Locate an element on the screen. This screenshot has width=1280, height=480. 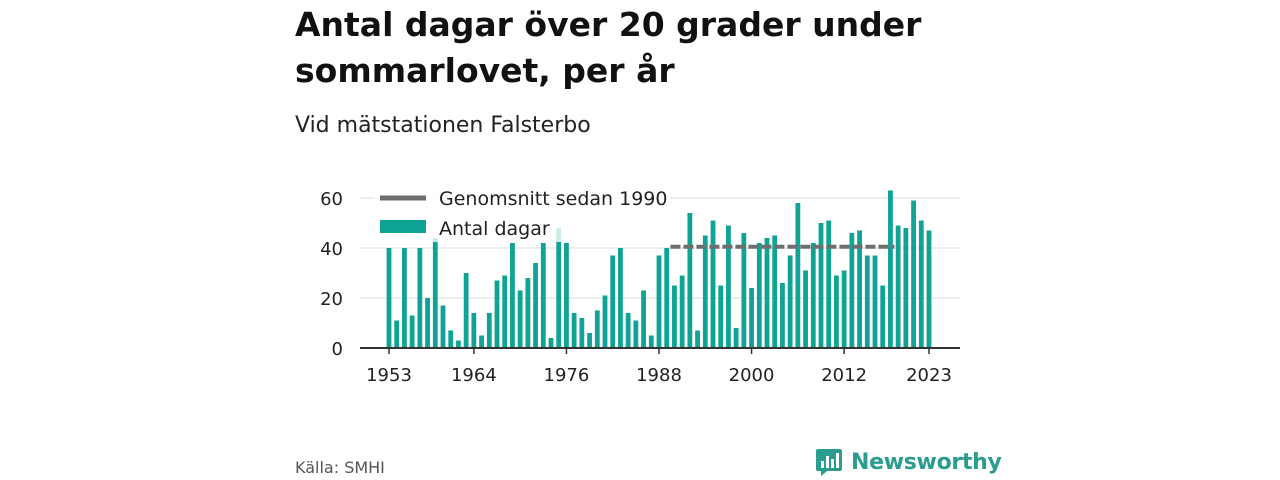
x-tick-label: 1953 is located at coordinates (389, 375).